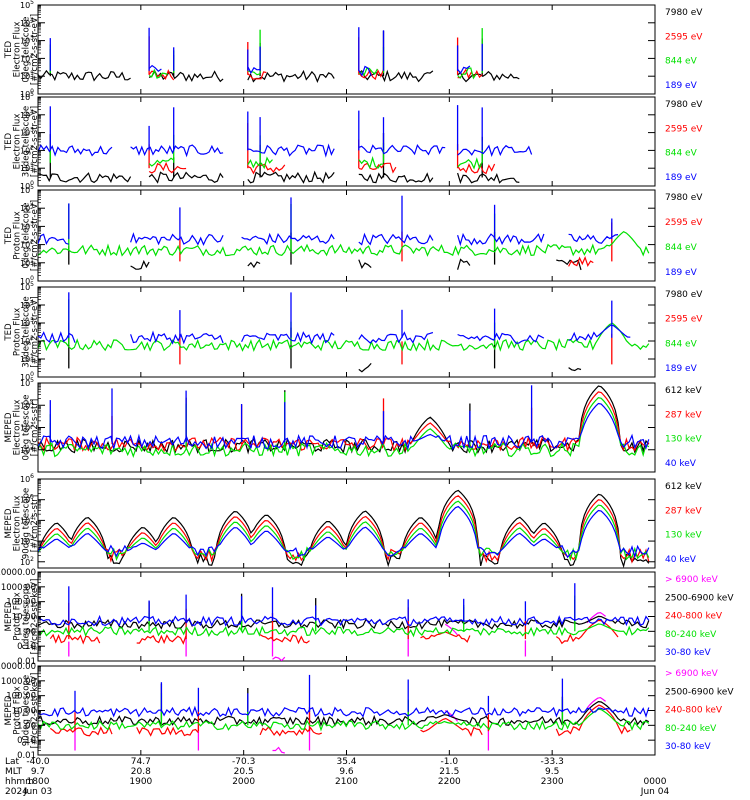 This screenshot has width=750, height=800. I want to click on y-axis-label: [#/cm2-s-str-eV], so click(35, 331).